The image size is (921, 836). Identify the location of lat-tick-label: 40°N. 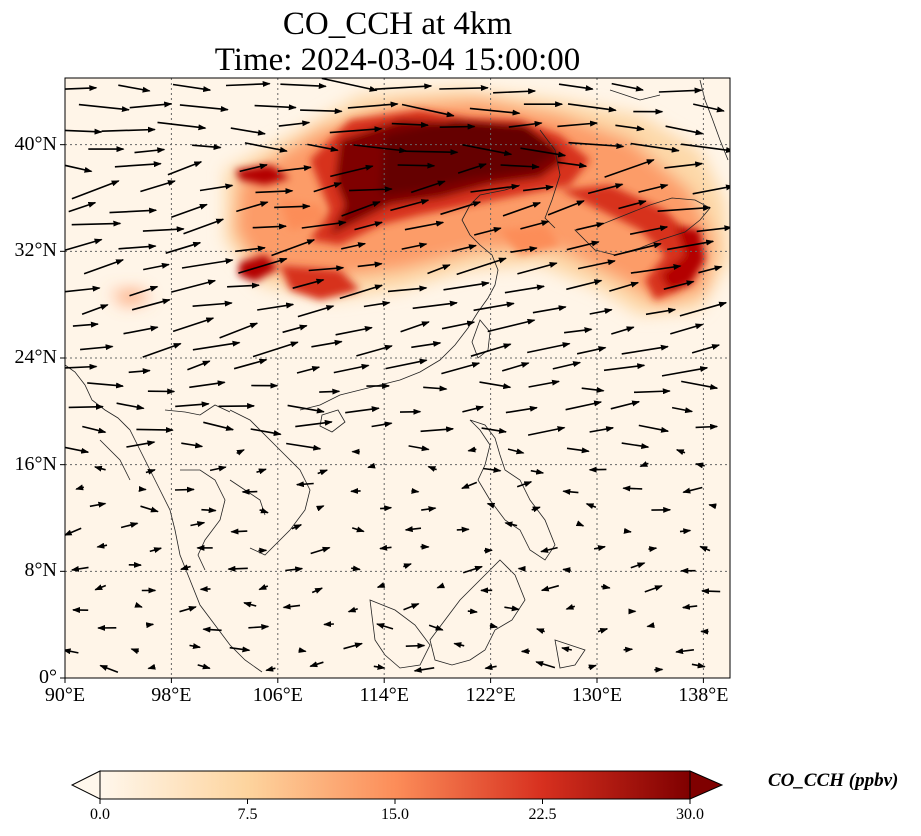
(35, 143).